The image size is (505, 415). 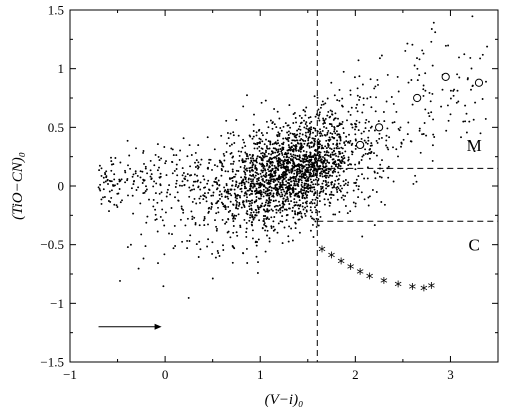 I want to click on asterisk-point: *, so click(x=341, y=263).